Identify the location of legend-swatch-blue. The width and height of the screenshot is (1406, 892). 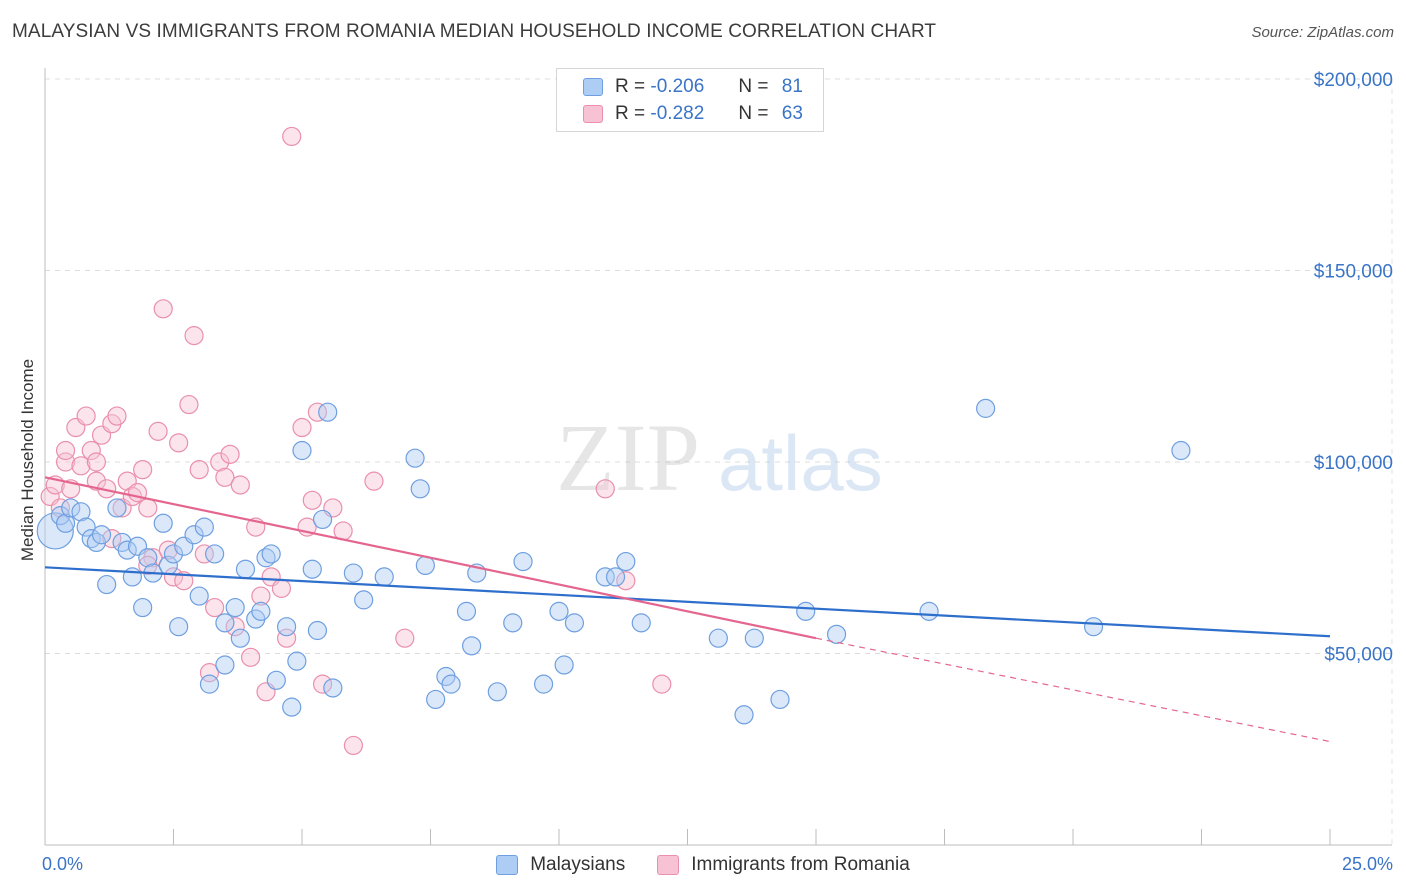
(593, 87).